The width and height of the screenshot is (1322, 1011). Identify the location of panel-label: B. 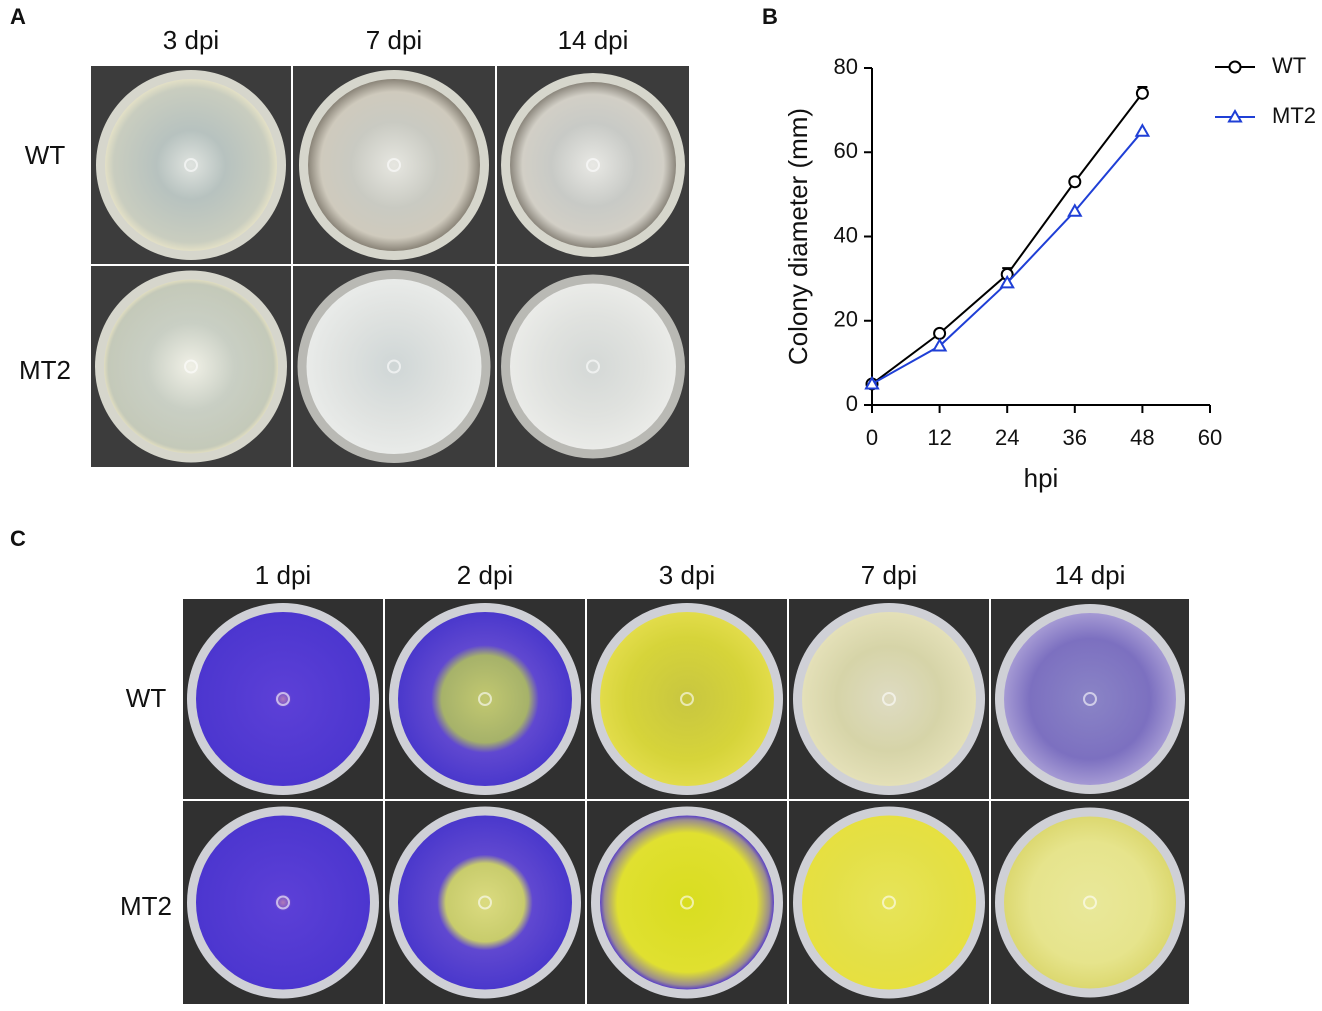
(770, 16).